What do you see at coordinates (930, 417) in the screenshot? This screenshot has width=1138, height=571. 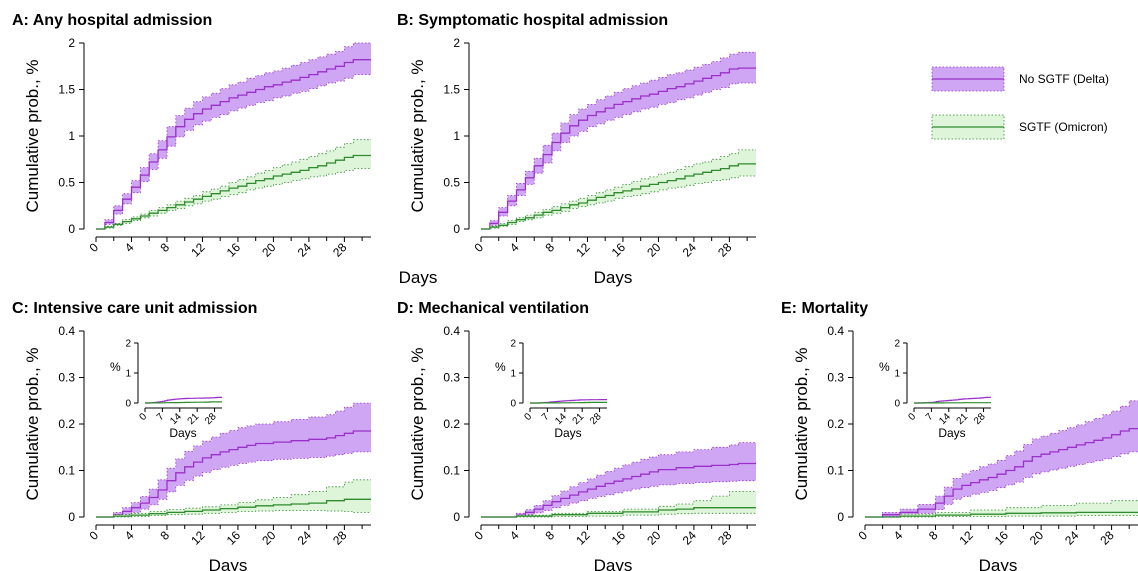 I see `panel-e-inset-x-tick-label: 7` at bounding box center [930, 417].